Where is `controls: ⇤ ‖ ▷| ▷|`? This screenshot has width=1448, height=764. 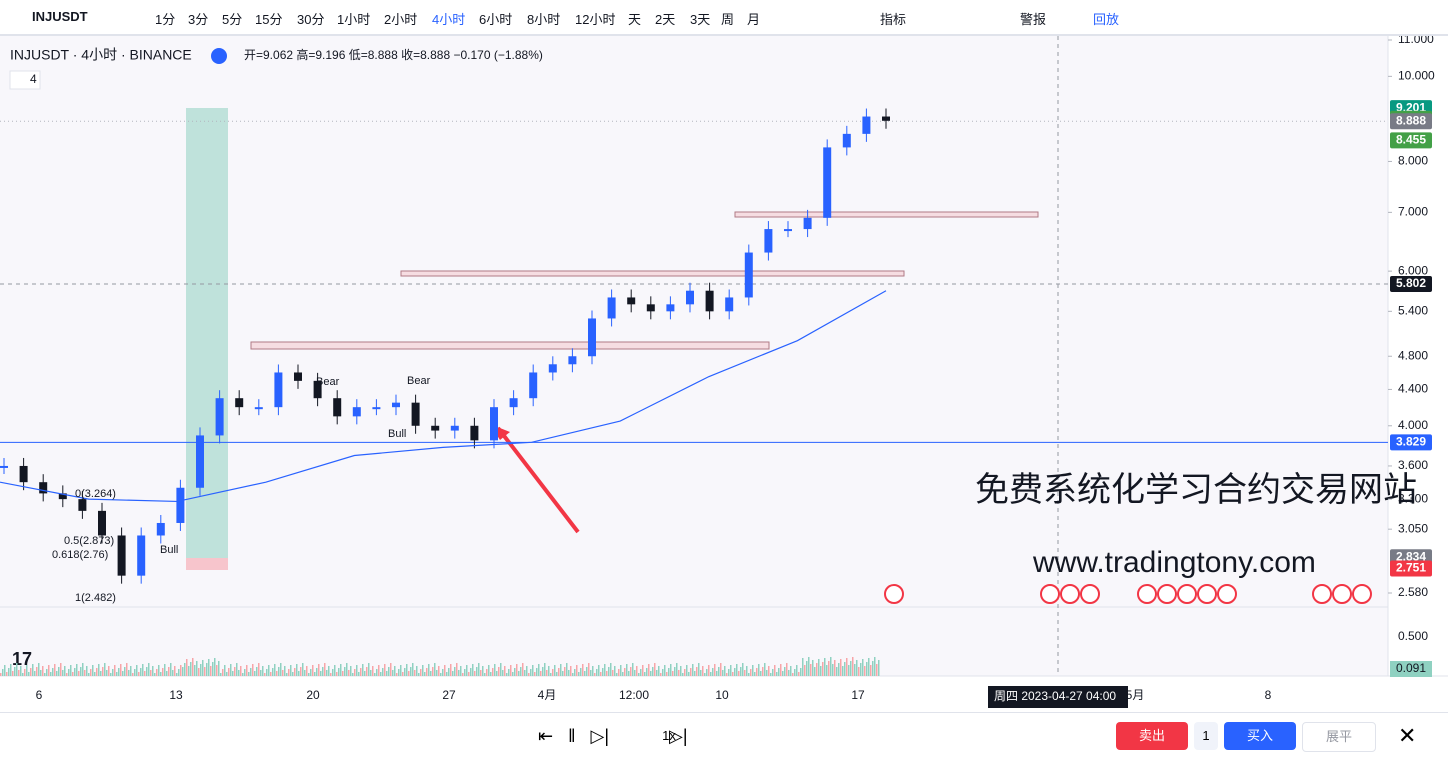
controls: ⇤ ‖ ▷| ▷| is located at coordinates (613, 736).